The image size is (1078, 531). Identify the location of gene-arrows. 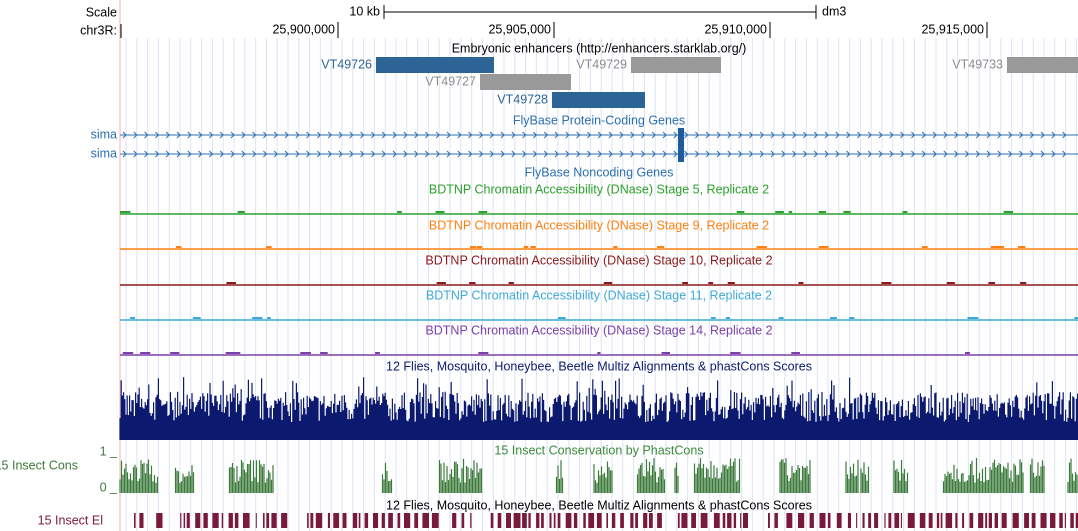
(594, 154).